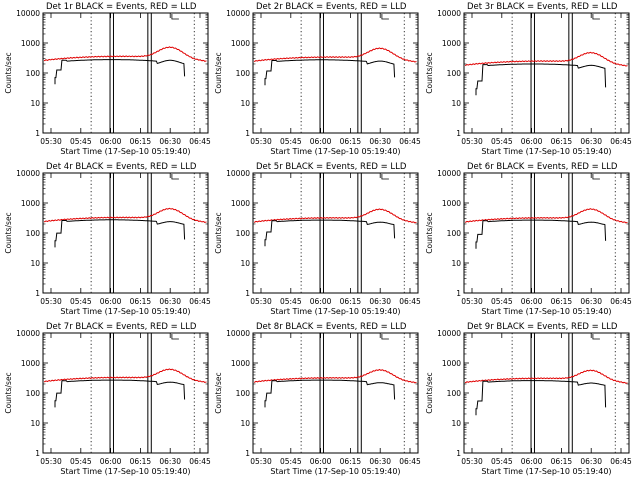 The image size is (640, 480). What do you see at coordinates (542, 327) in the screenshot?
I see `panel-title: Det 9r BLACK = Events, RED = LLD` at bounding box center [542, 327].